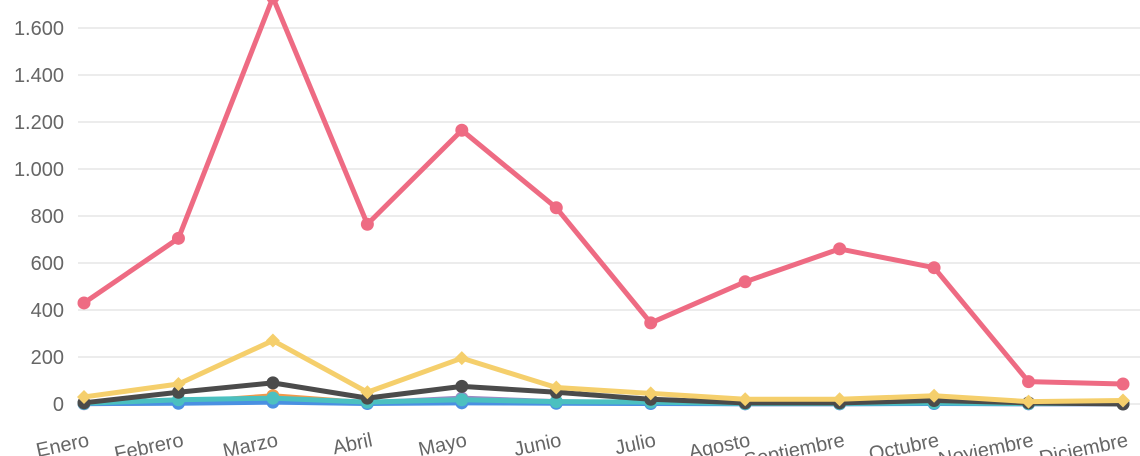  I want to click on x-tick-label: Marzo, so click(250, 442).